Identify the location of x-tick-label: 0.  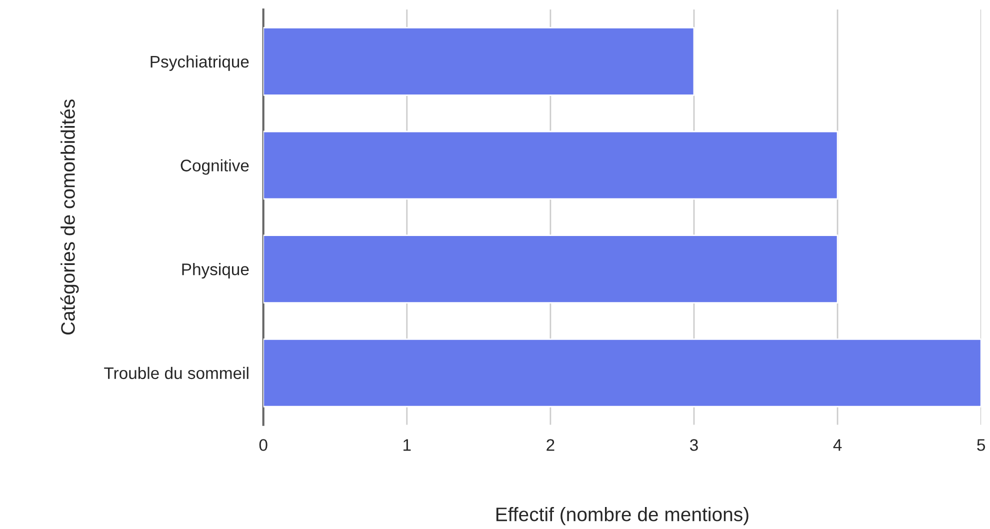
(263, 445).